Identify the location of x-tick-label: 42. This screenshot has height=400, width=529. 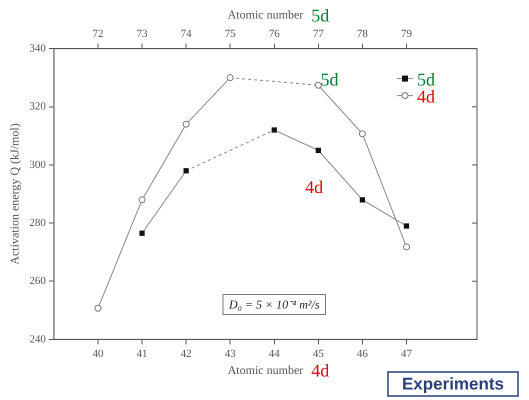
(186, 354).